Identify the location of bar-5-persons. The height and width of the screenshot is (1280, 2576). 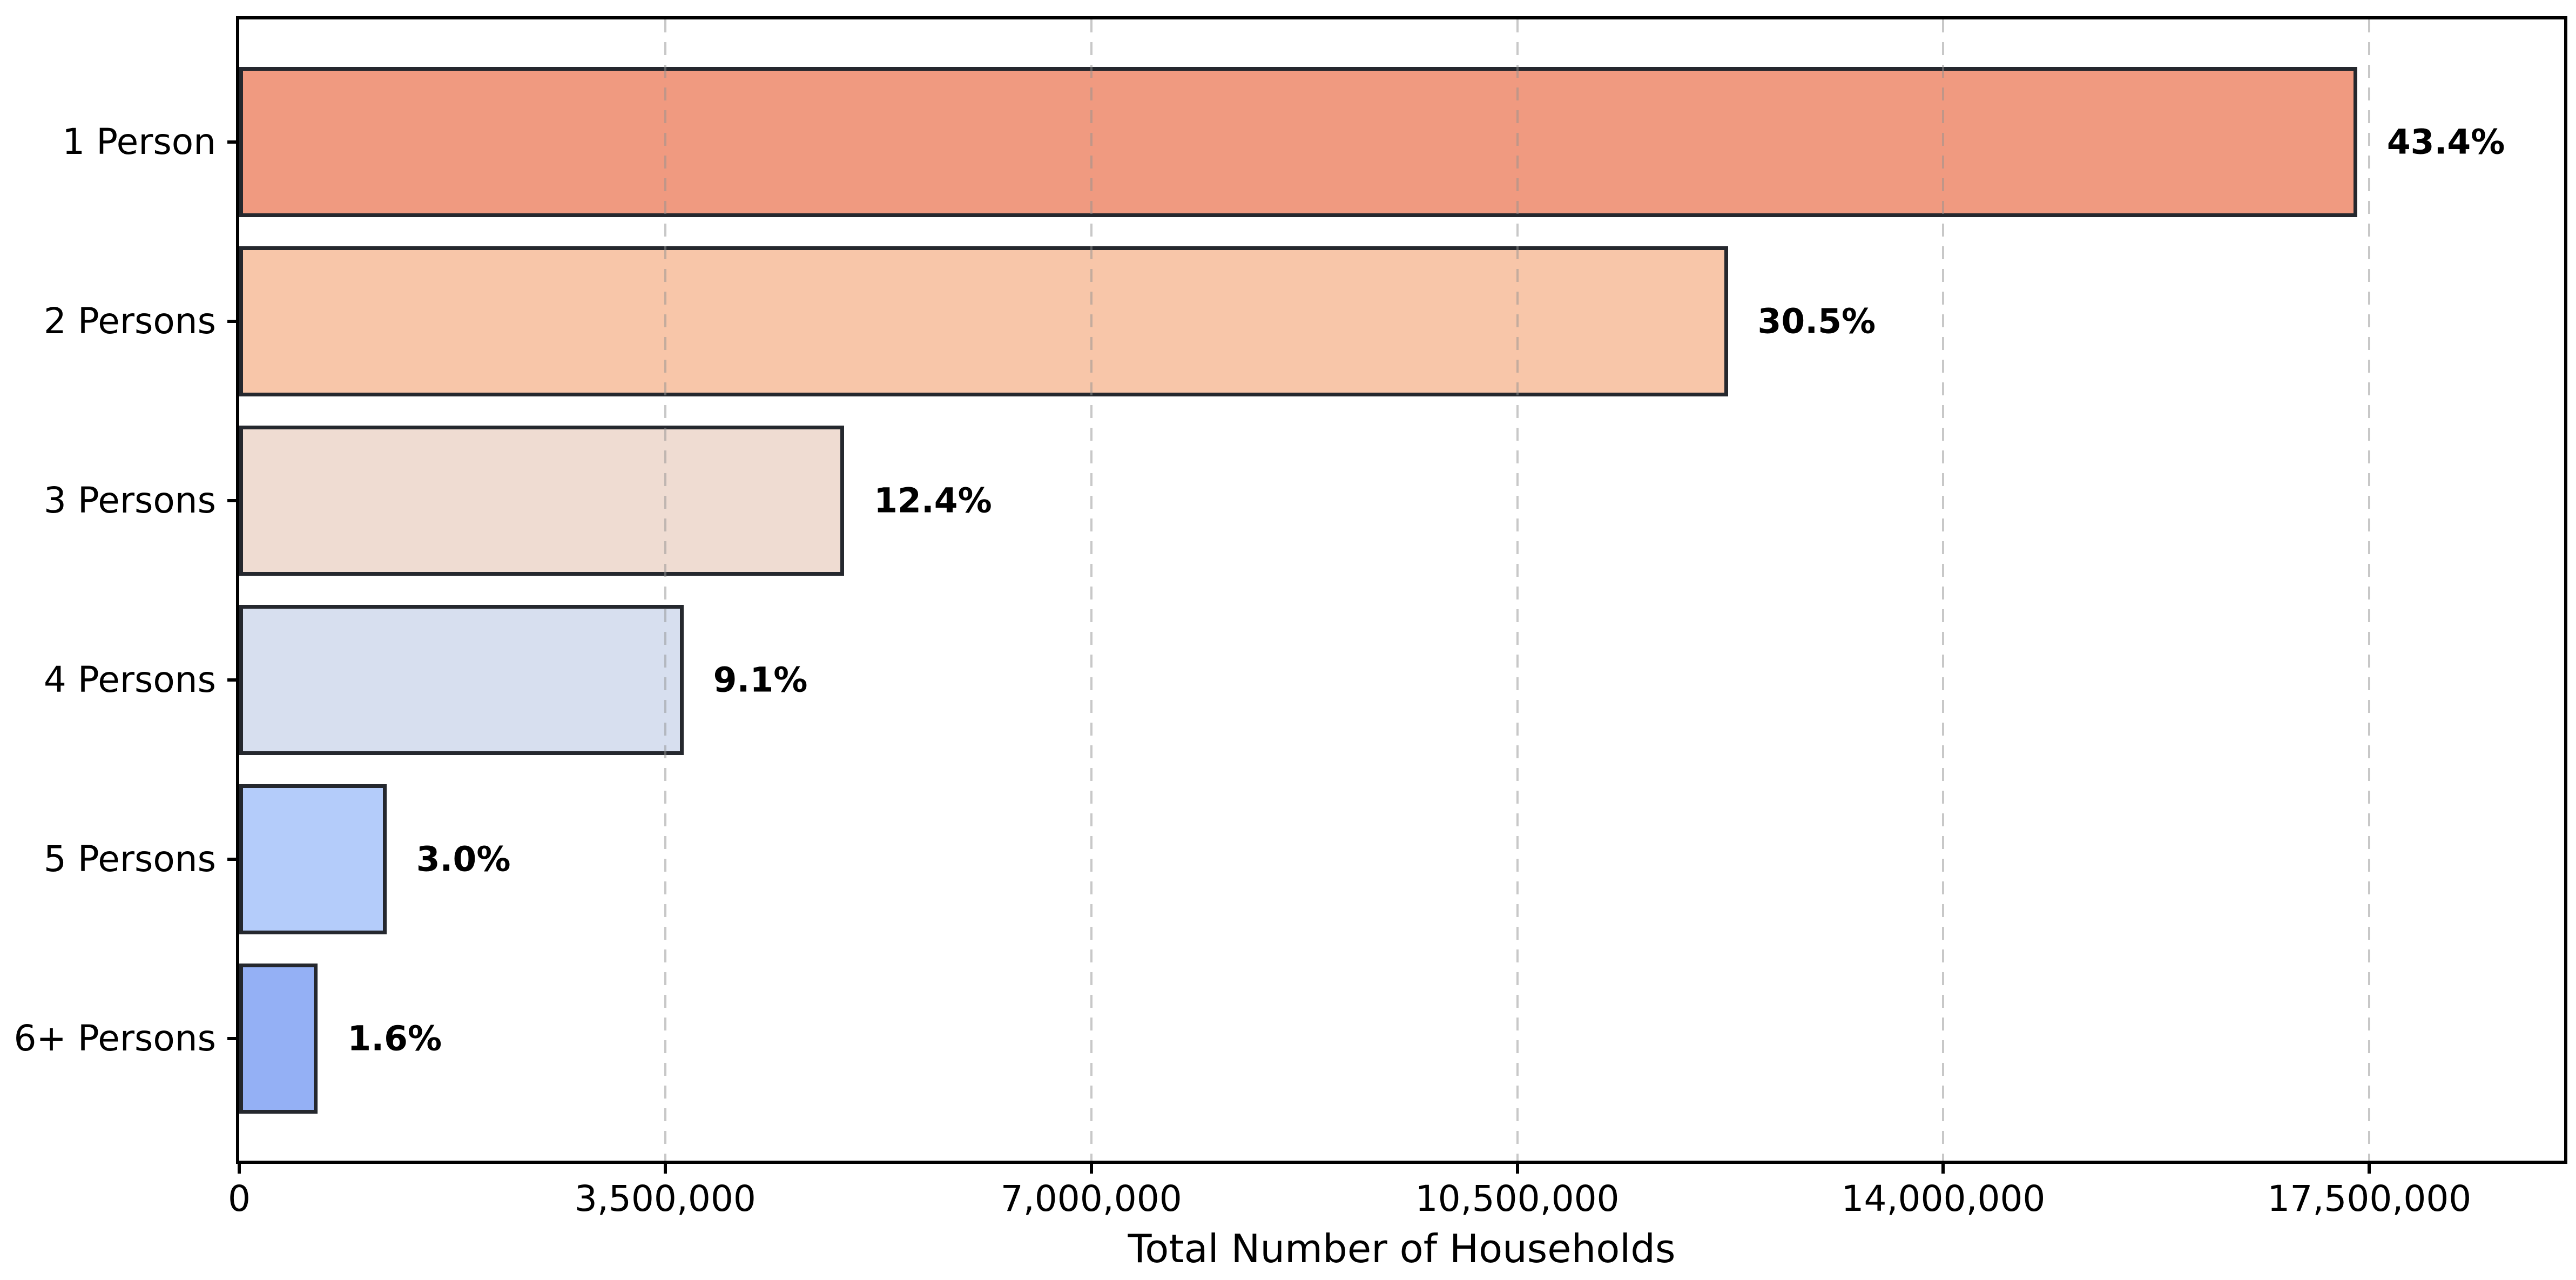
(313, 859).